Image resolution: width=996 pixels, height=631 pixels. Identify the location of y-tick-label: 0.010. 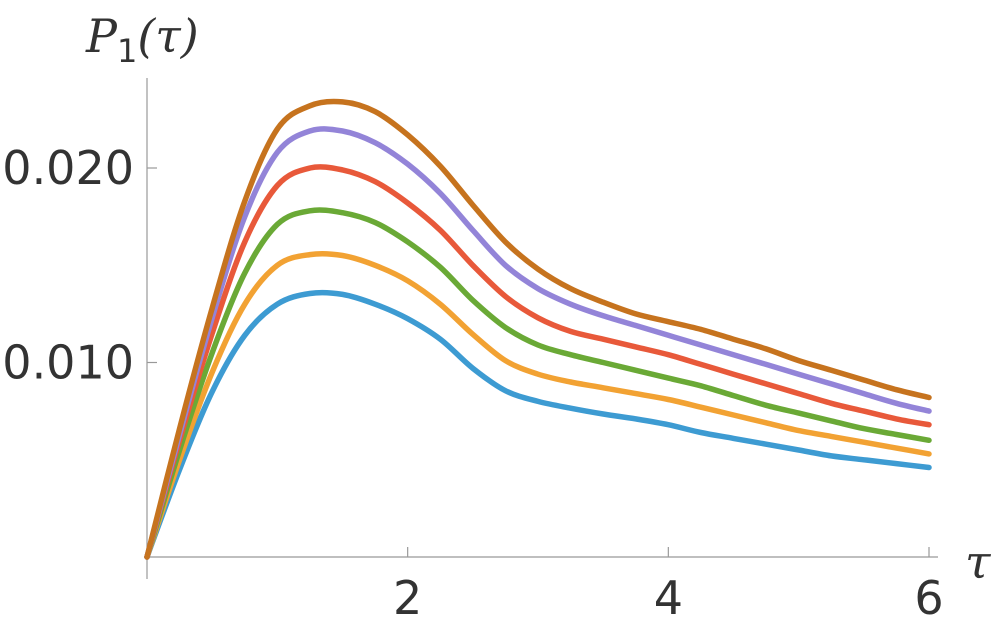
(68, 363).